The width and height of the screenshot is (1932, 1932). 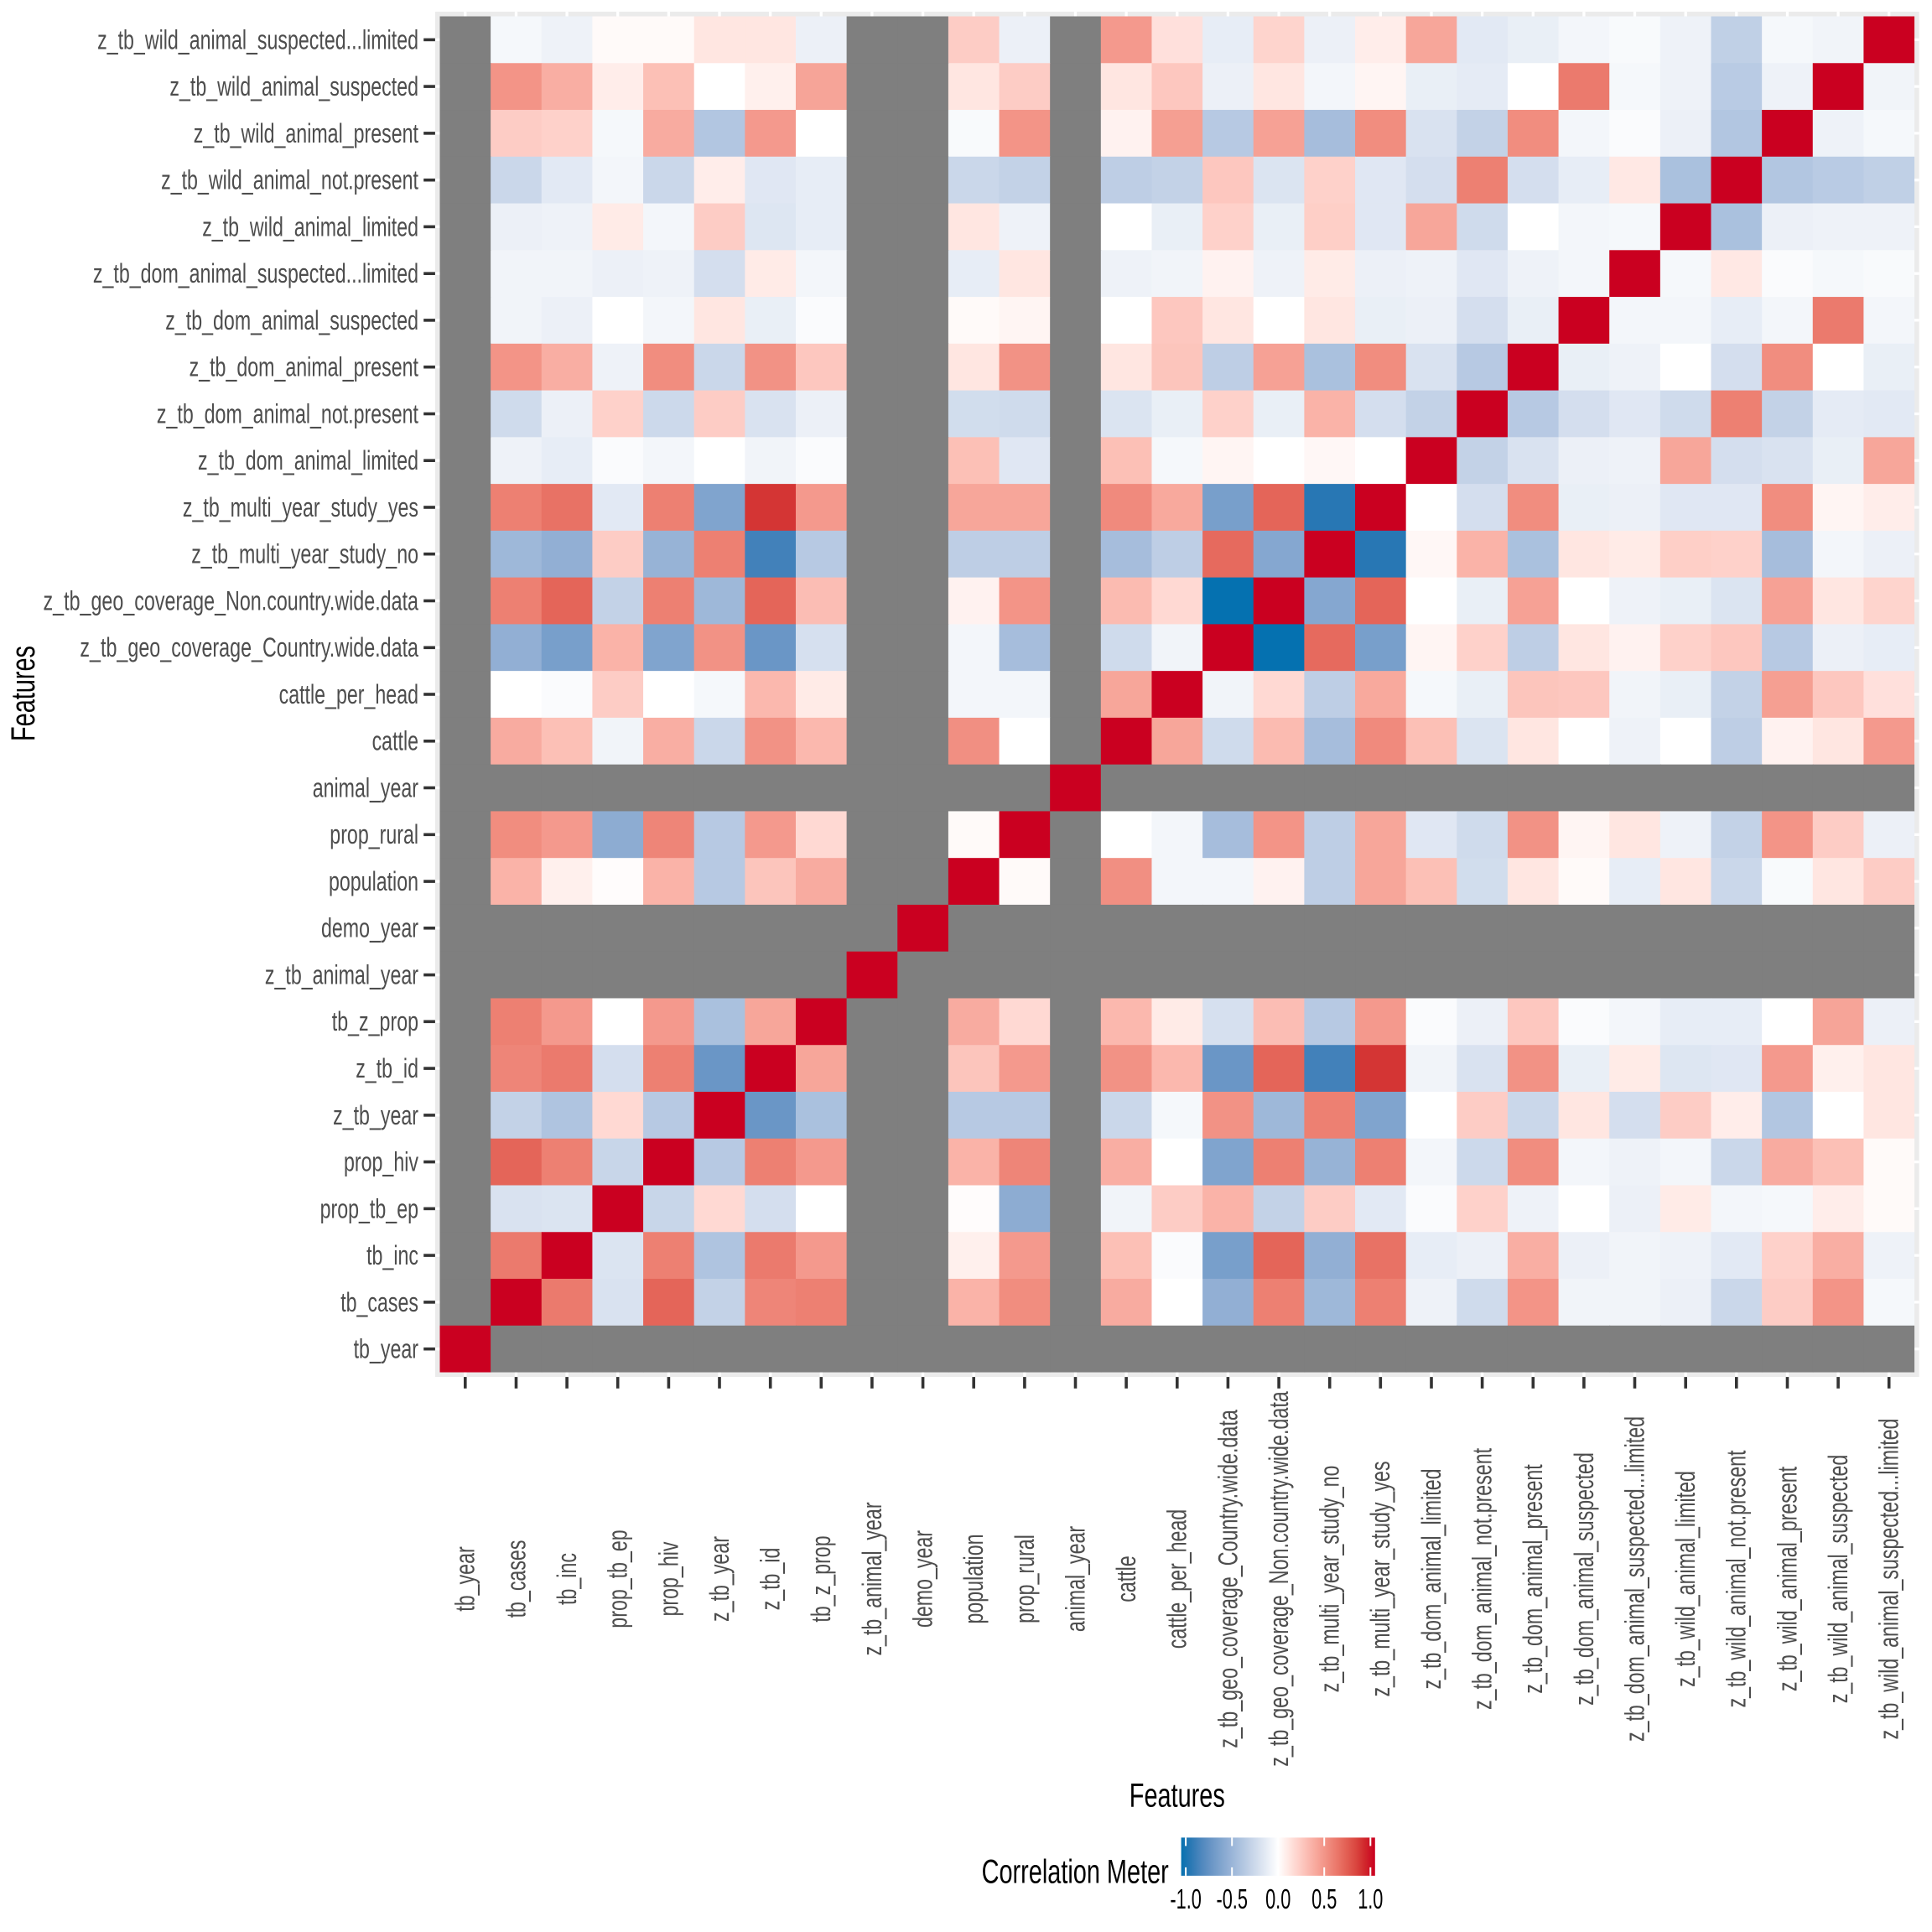 What do you see at coordinates (1370, 1898) in the screenshot?
I see `svg-text: 1.0` at bounding box center [1370, 1898].